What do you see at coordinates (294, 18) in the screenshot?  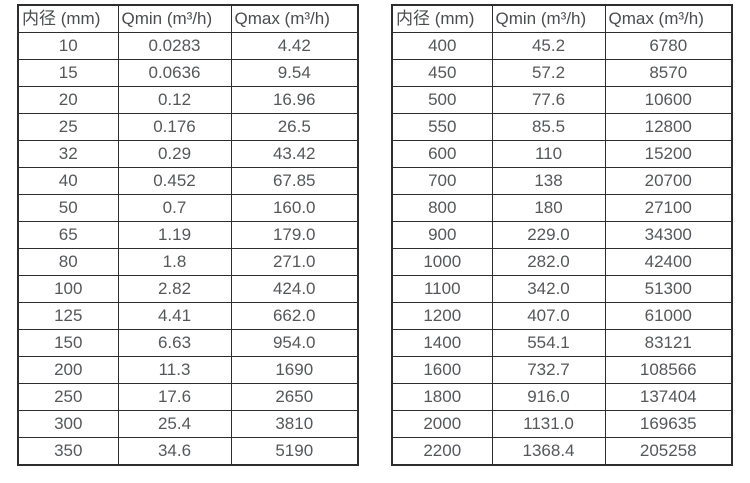 I see `column-header-qmax: Qmax (m³/h)` at bounding box center [294, 18].